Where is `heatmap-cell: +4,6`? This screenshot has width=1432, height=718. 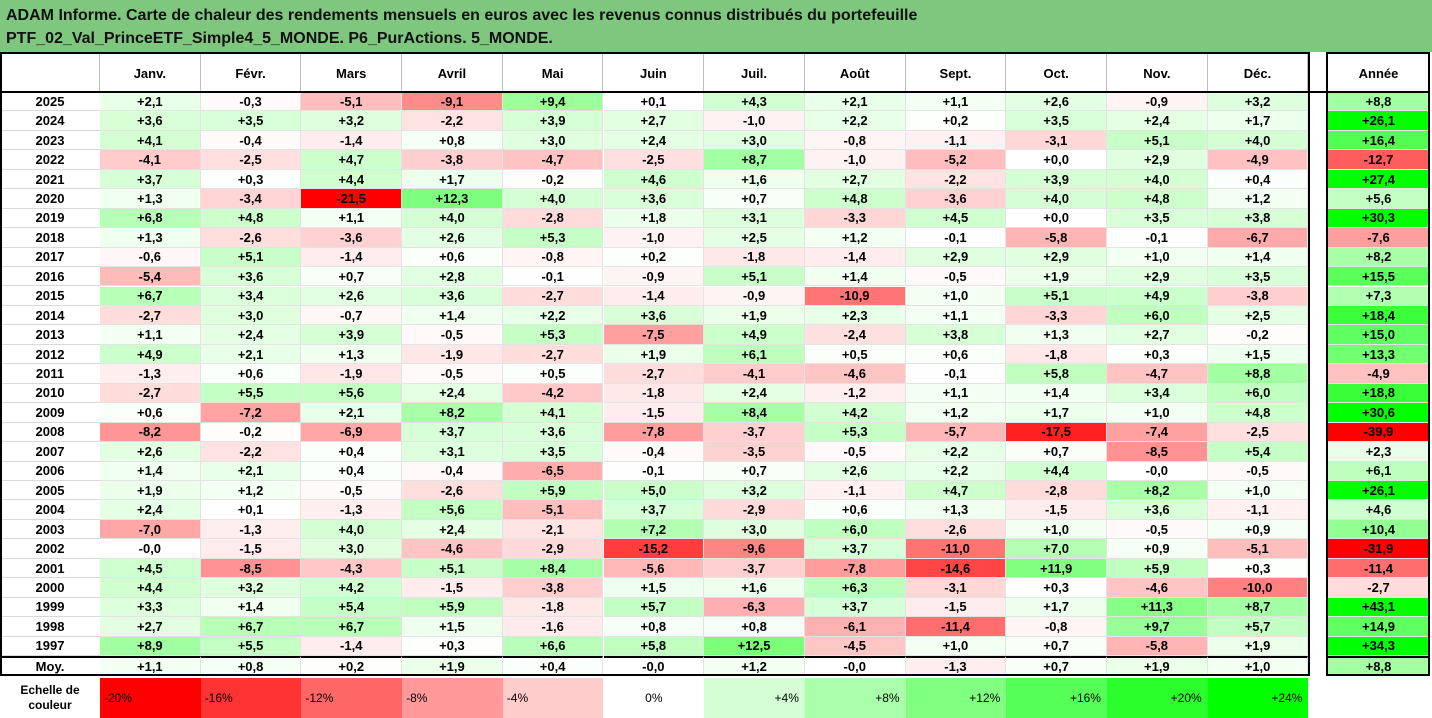
heatmap-cell: +4,6 is located at coordinates (654, 179).